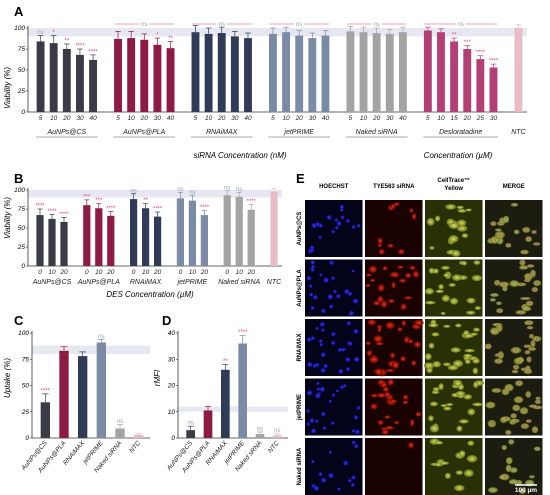 This screenshot has height=495, width=550. I want to click on x-tick-label: 25, so click(480, 118).